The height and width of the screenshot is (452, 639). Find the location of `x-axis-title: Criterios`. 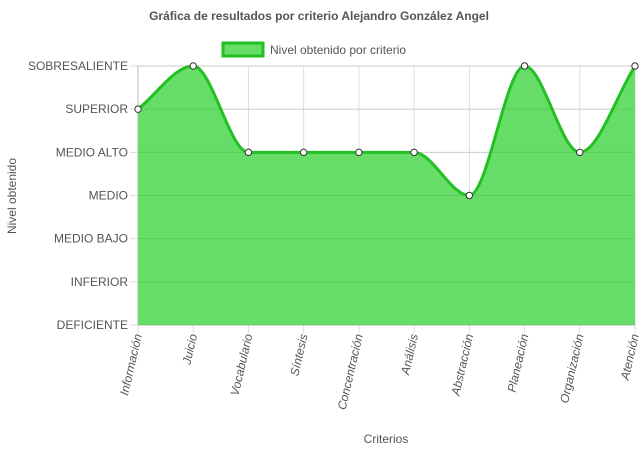

x-axis-title: Criterios is located at coordinates (386, 439).